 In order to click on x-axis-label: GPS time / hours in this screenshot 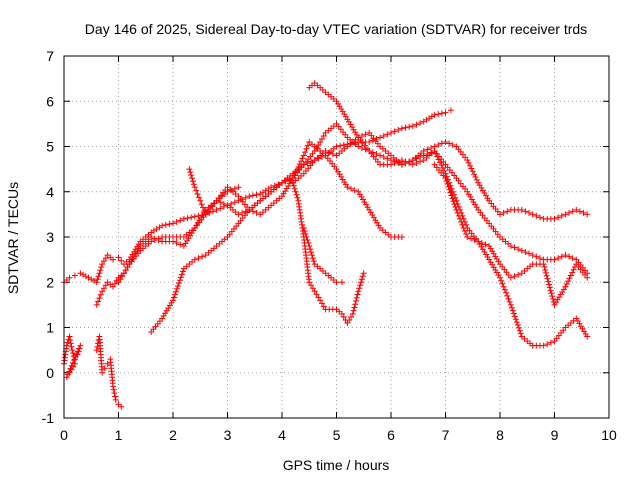, I will do `click(336, 465)`.